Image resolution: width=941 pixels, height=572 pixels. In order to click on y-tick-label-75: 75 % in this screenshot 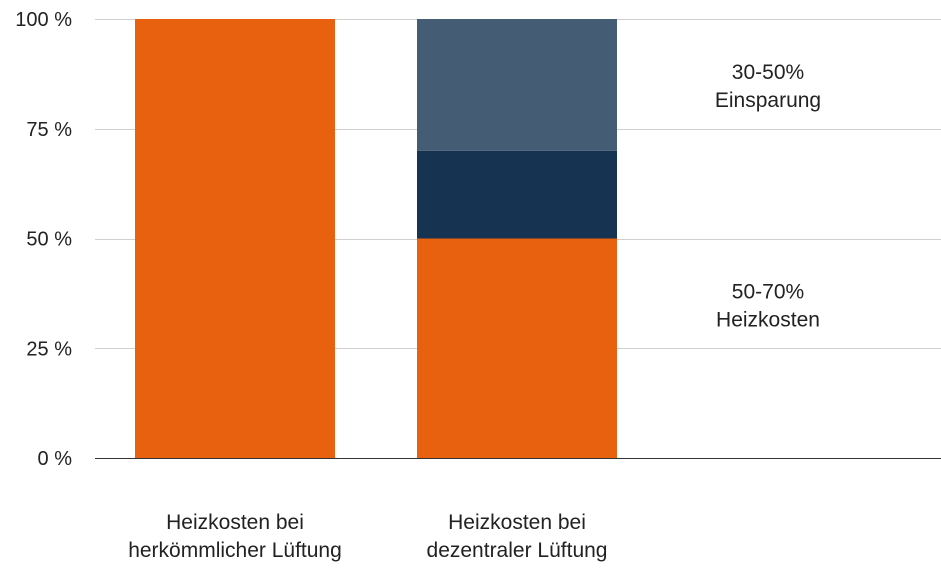, I will do `click(49, 130)`.